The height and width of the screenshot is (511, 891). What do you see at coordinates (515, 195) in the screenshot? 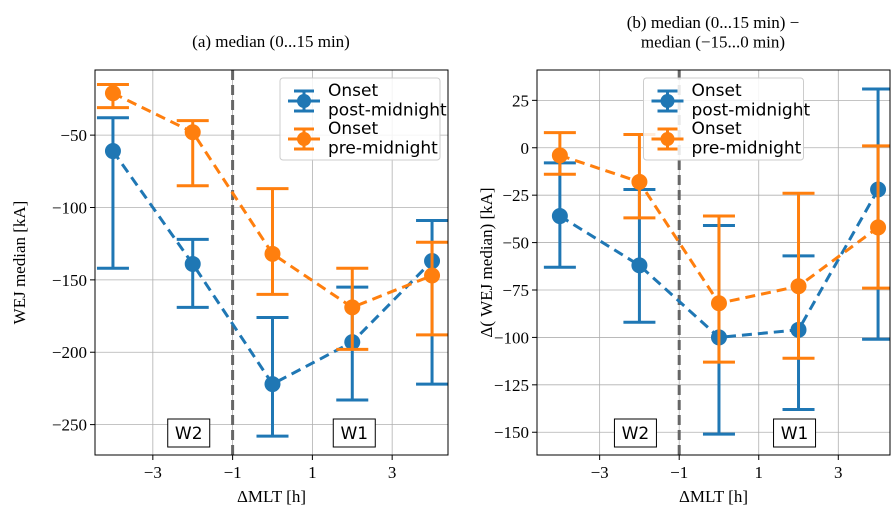
I see `y-tick-label: −25` at bounding box center [515, 195].